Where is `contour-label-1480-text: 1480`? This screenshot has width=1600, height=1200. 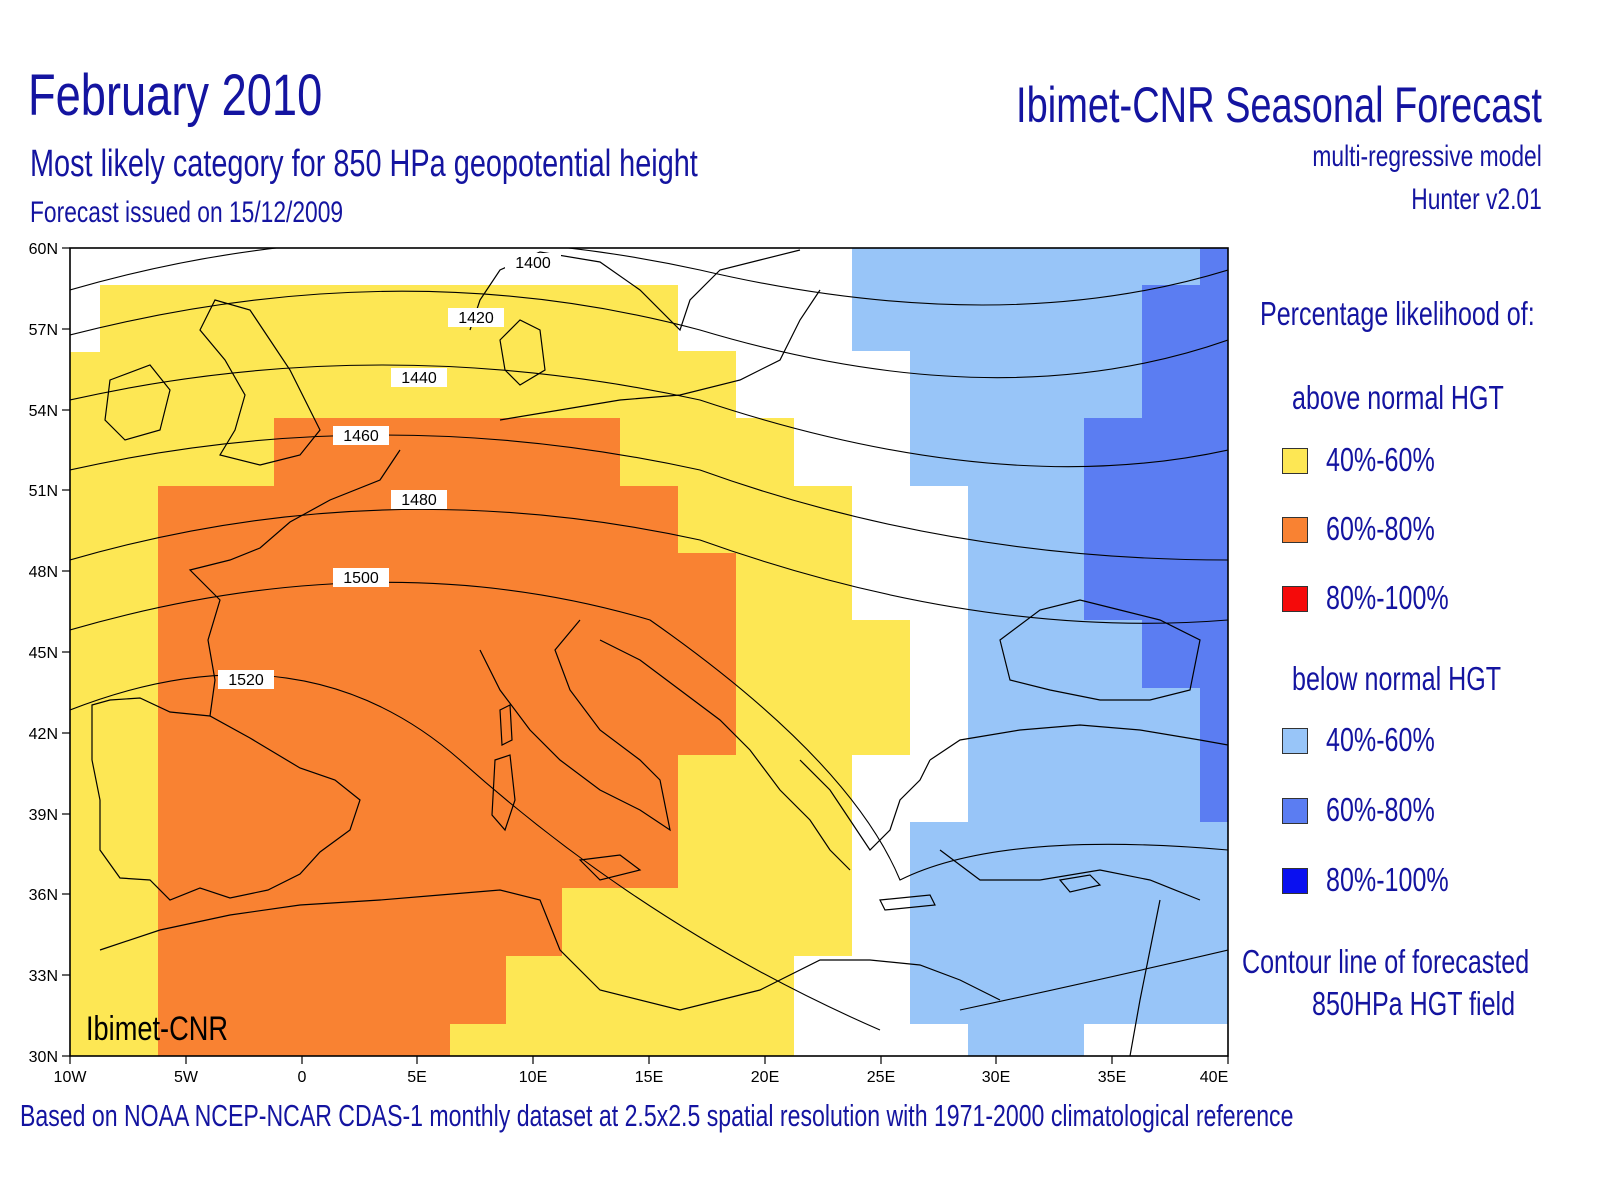
contour-label-1480-text: 1480 is located at coordinates (419, 500).